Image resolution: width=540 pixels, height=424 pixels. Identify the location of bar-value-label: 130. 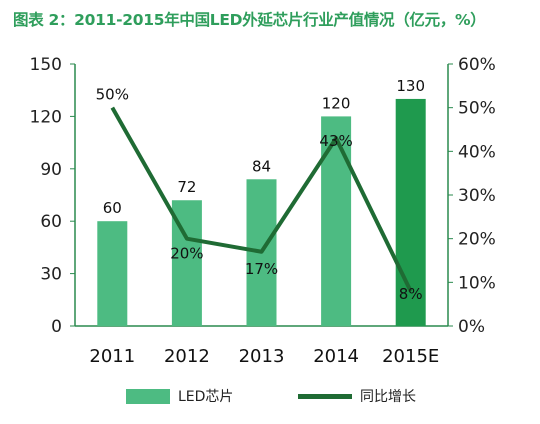
(410, 86).